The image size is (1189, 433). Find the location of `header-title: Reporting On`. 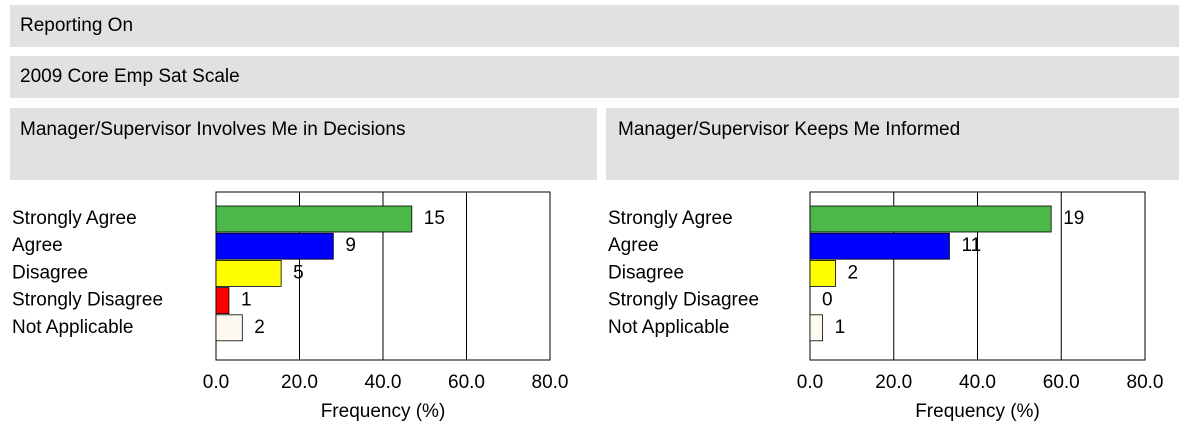

header-title: Reporting On is located at coordinates (76, 25).